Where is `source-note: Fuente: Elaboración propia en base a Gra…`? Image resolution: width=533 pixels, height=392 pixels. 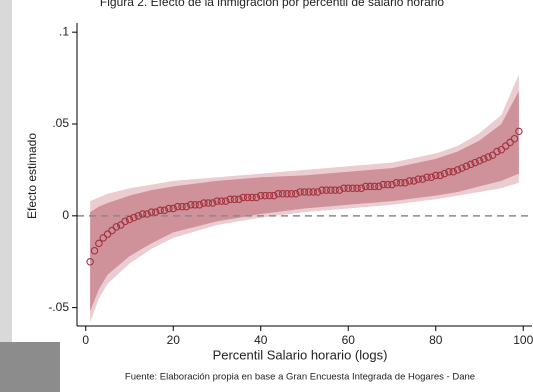
source-note: Fuente: Elaboración propia en base a Gra… is located at coordinates (300, 377).